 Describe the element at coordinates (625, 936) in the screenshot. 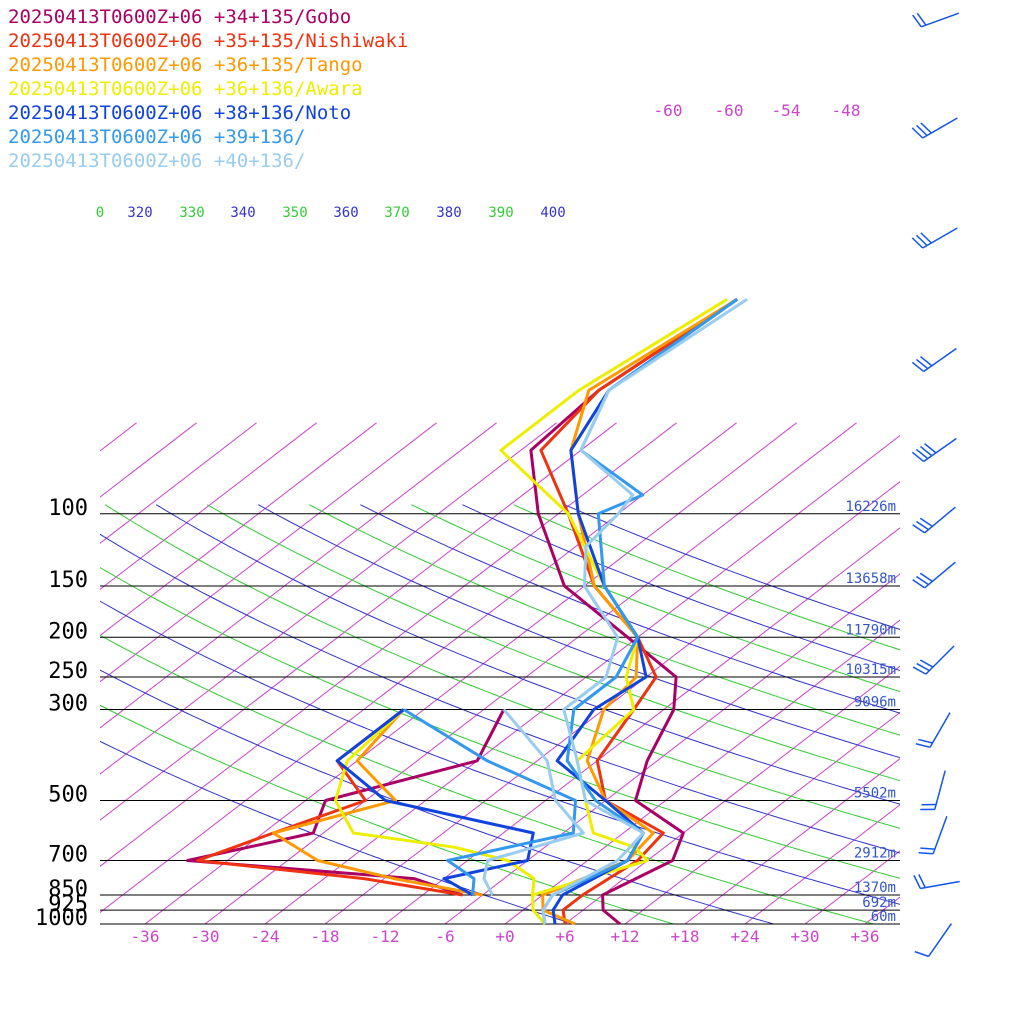

I see `temperature-tick-label: +12` at that location.